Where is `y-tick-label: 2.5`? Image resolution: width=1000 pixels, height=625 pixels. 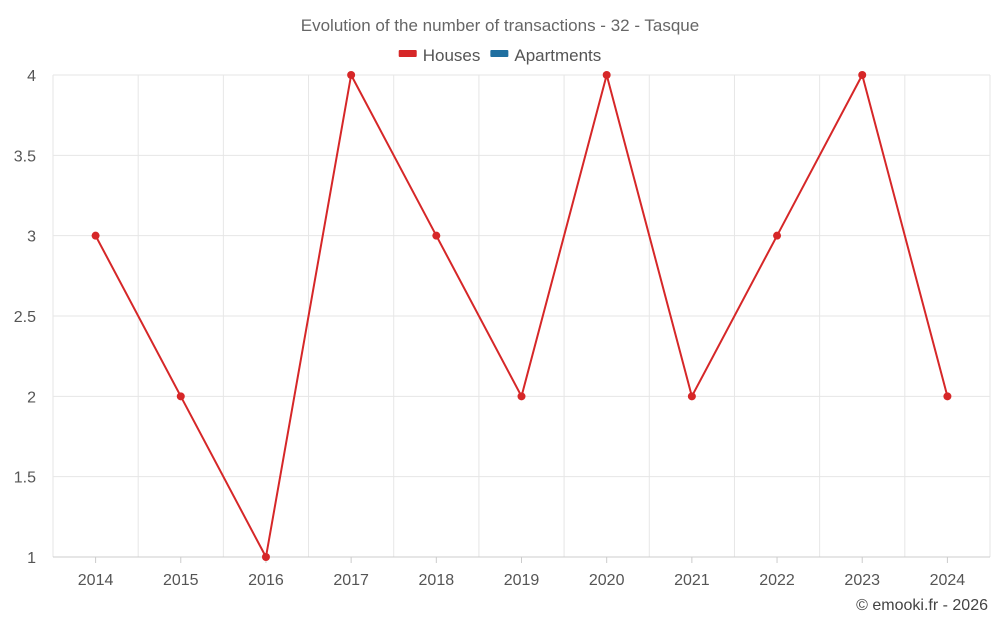 y-tick-label: 2.5 is located at coordinates (25, 317).